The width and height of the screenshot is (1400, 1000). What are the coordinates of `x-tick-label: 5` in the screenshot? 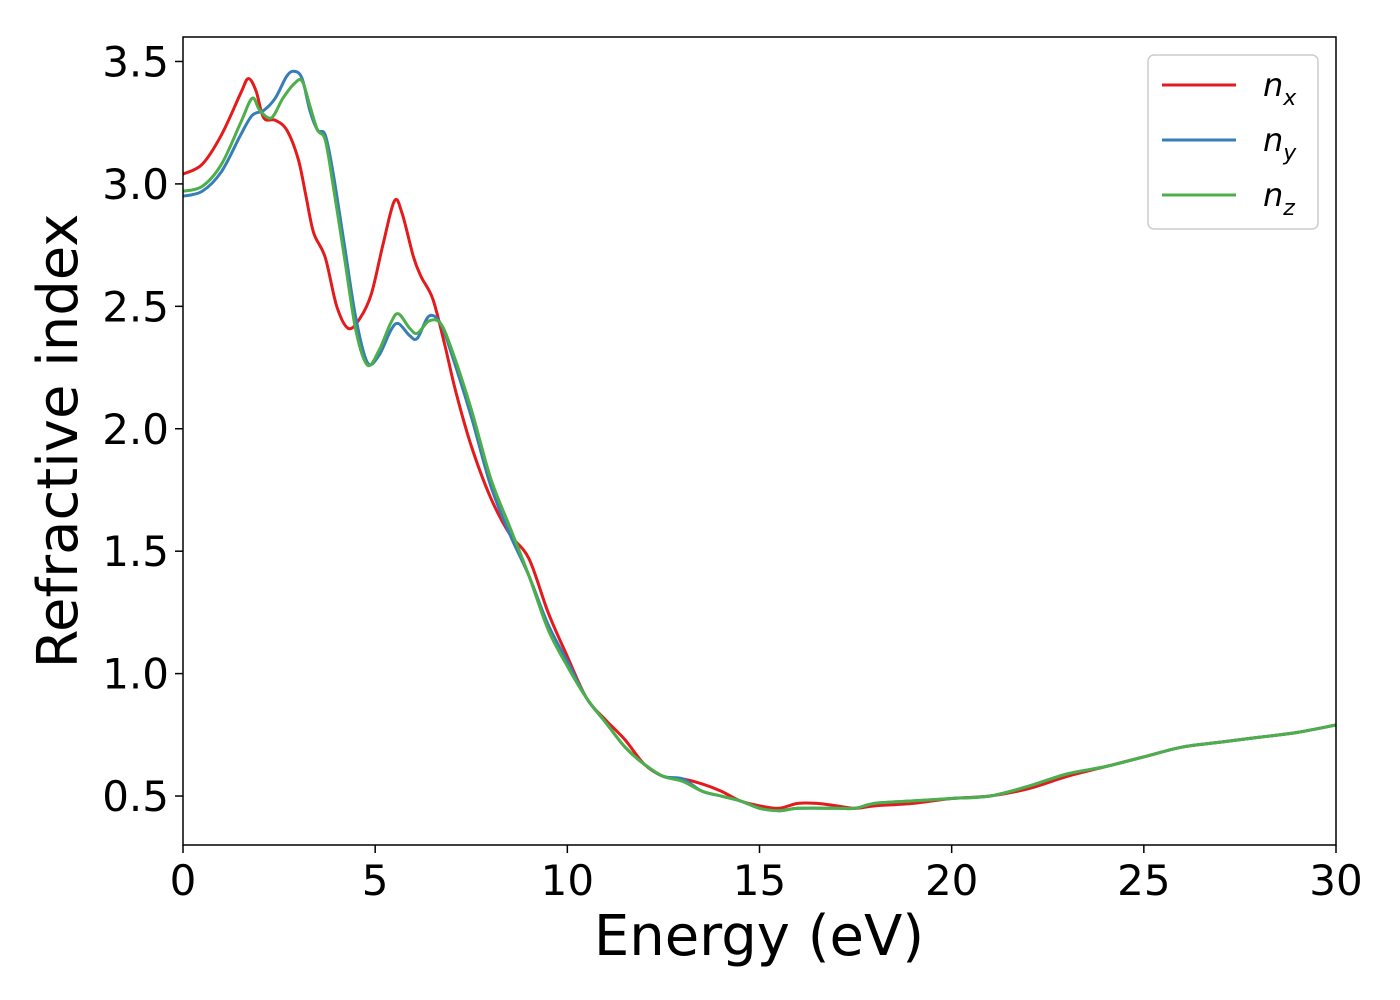 It's located at (375, 880).